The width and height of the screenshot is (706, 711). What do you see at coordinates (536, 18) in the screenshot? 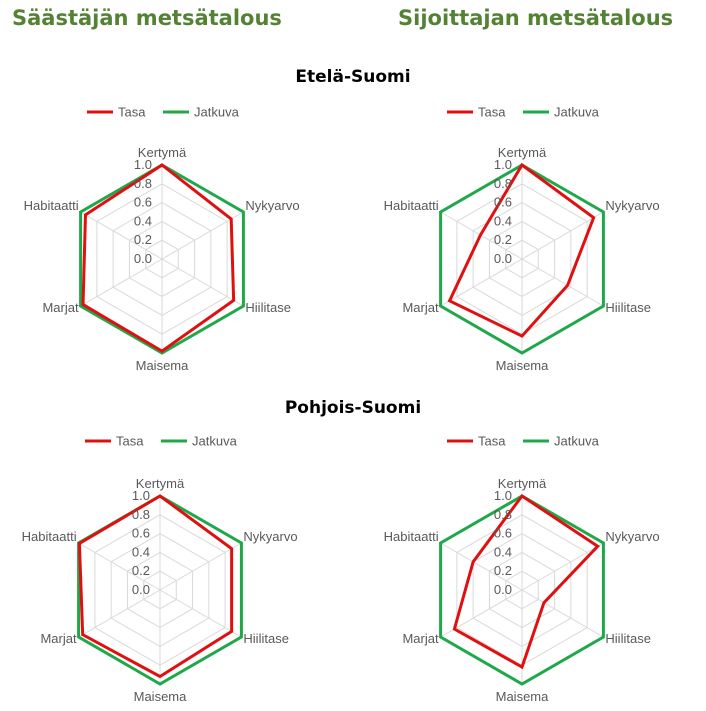
I see `right-column-title: Sijoittajan metsätalous` at bounding box center [536, 18].